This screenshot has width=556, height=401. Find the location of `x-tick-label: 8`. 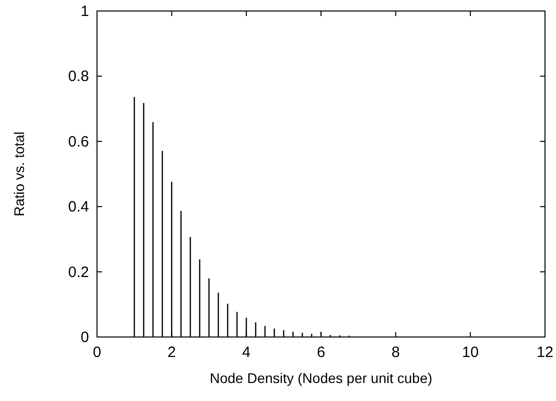

x-tick-label: 8 is located at coordinates (395, 352).